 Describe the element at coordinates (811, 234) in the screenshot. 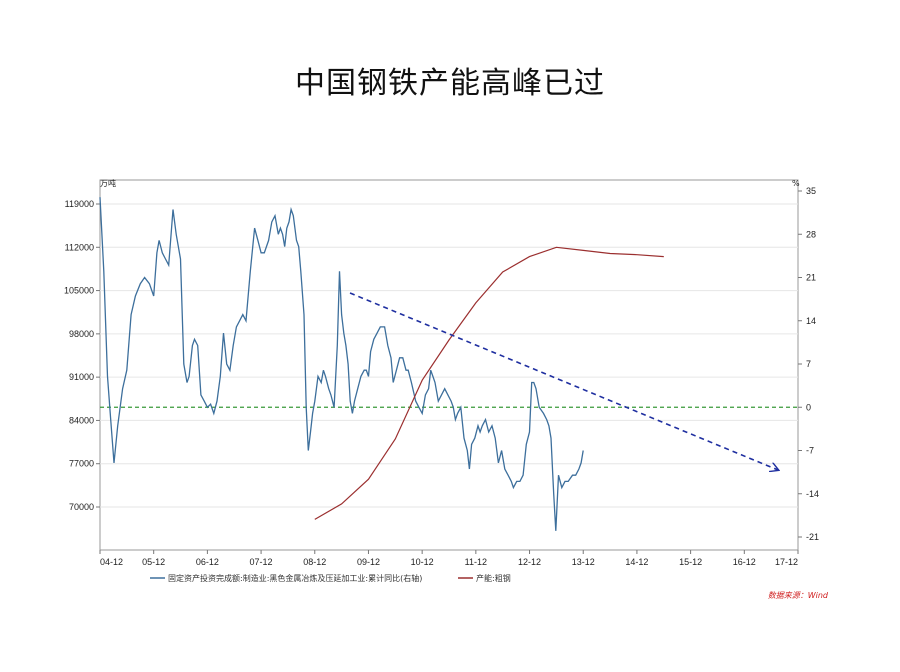

I see `right-tick-label: 28` at that location.